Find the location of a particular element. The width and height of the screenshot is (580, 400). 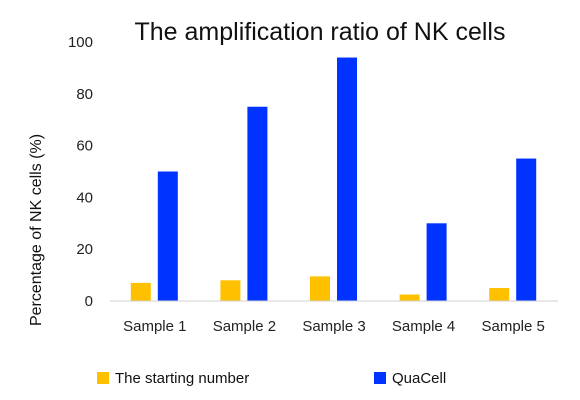

x-axis-ticks: Sample 1 Sample 2 Sample 3 Sample 4 Sample 5 is located at coordinates (334, 326).